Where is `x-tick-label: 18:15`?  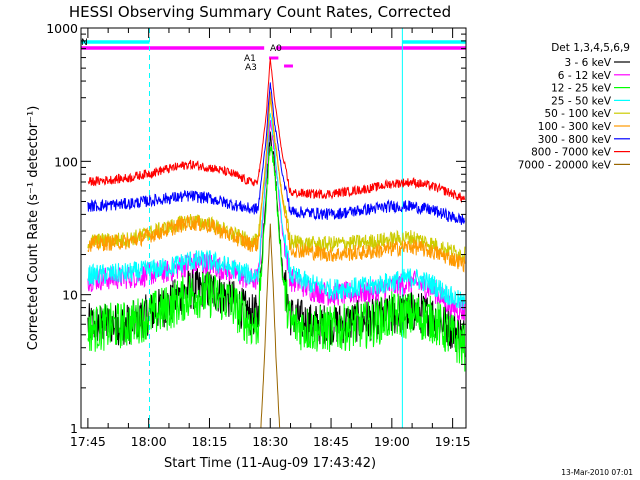
x-tick-label: 18:15 is located at coordinates (209, 441).